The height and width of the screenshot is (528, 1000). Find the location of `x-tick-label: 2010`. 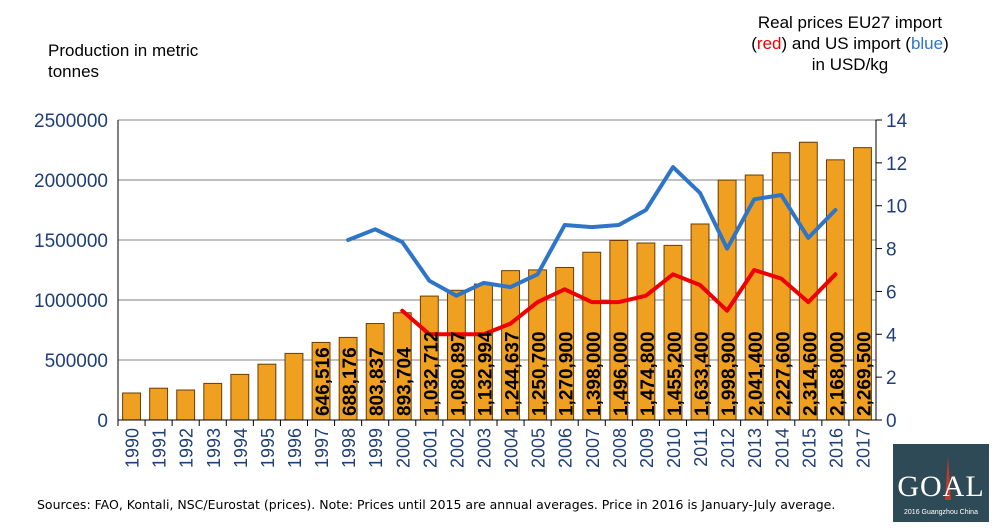

x-tick-label: 2010 is located at coordinates (674, 448).